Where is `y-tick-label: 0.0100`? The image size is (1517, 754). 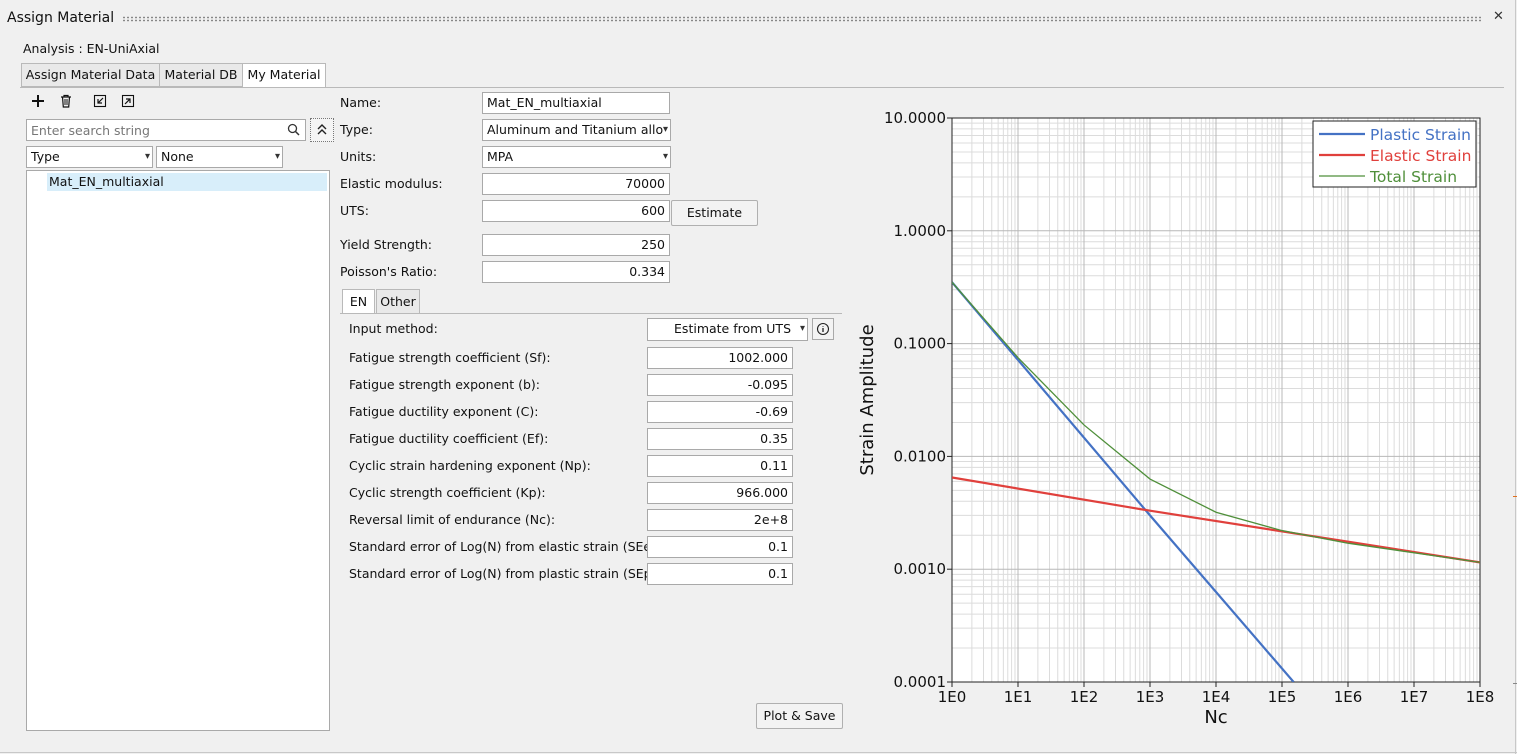
y-tick-label: 0.0100 is located at coordinates (920, 456).